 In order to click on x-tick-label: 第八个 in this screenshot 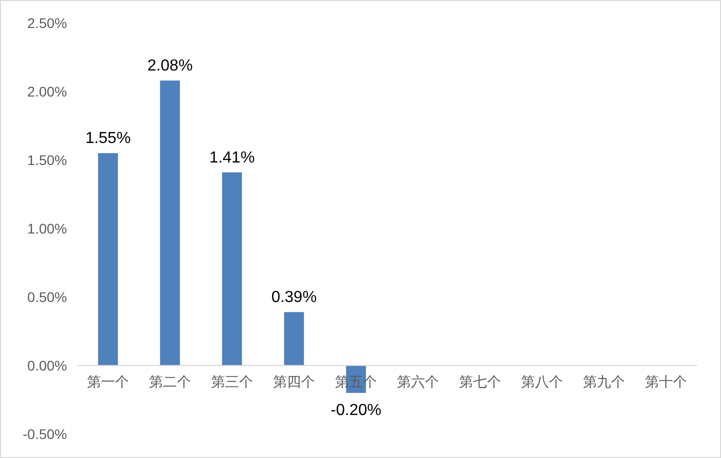, I will do `click(542, 382)`.